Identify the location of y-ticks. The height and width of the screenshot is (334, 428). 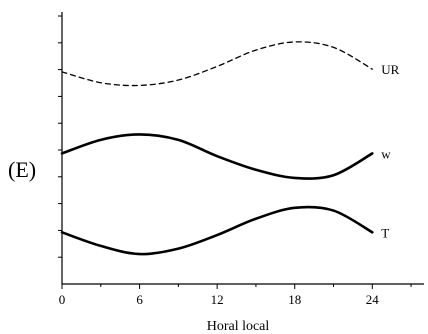
(60, 136).